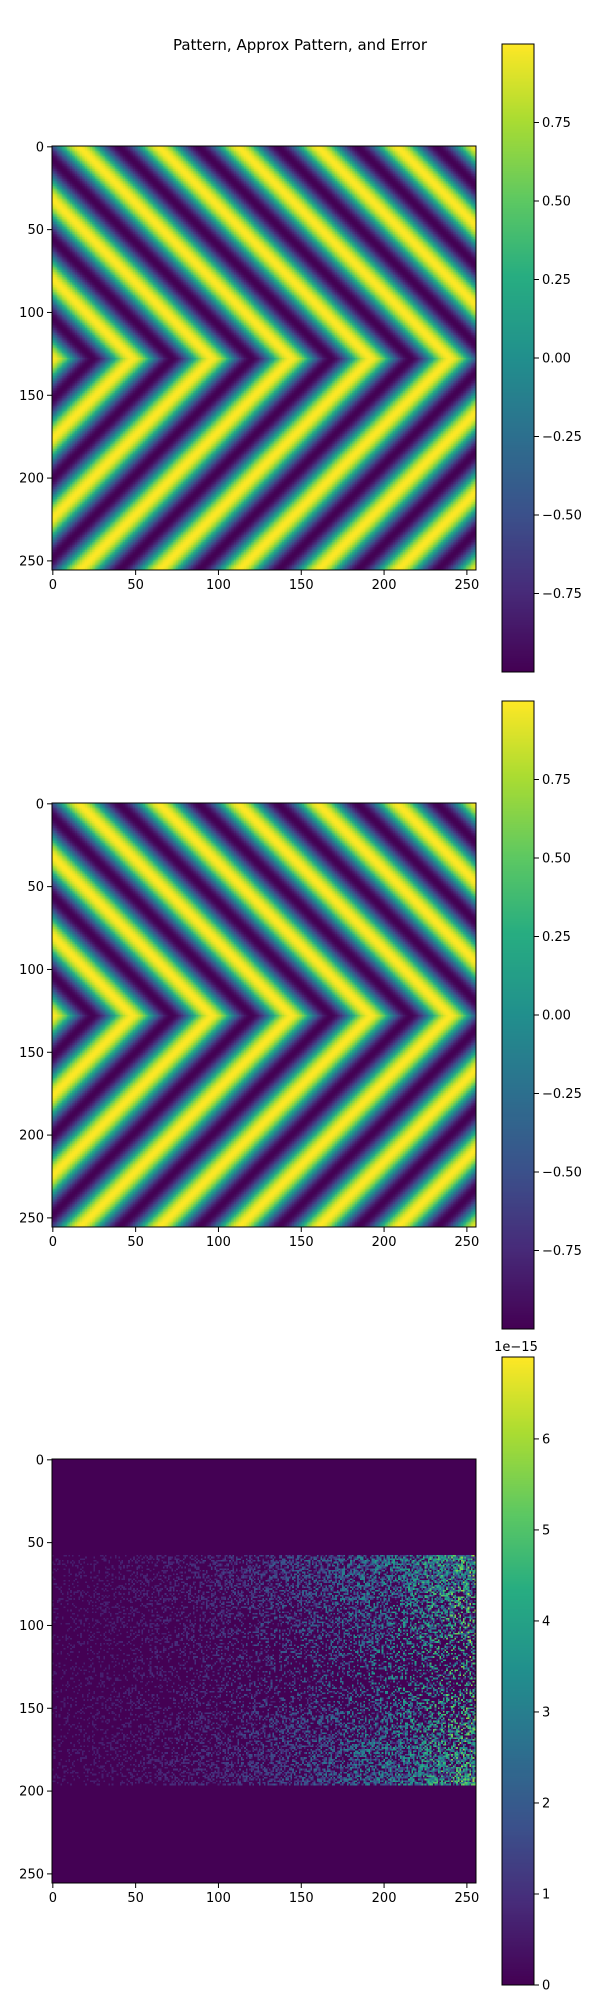 The width and height of the screenshot is (600, 2000). What do you see at coordinates (516, 1347) in the screenshot?
I see `colorbar-offset-label: 1e−15` at bounding box center [516, 1347].